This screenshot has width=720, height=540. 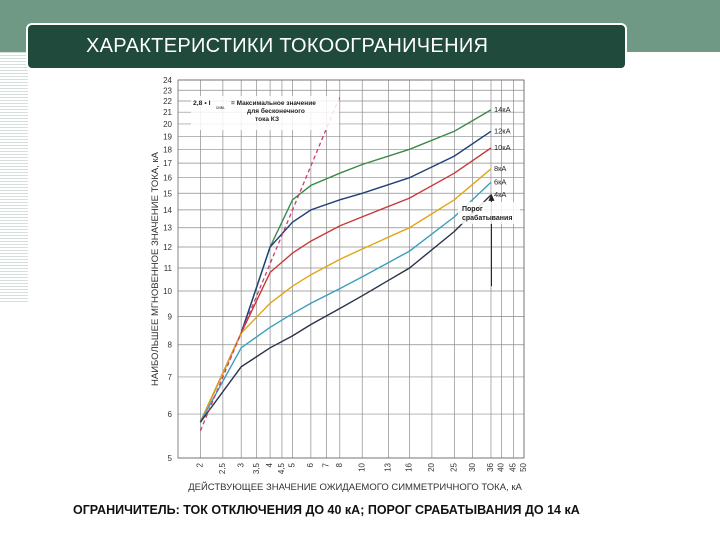 What do you see at coordinates (167, 193) in the screenshot?
I see `y-tick-label: 15` at bounding box center [167, 193].